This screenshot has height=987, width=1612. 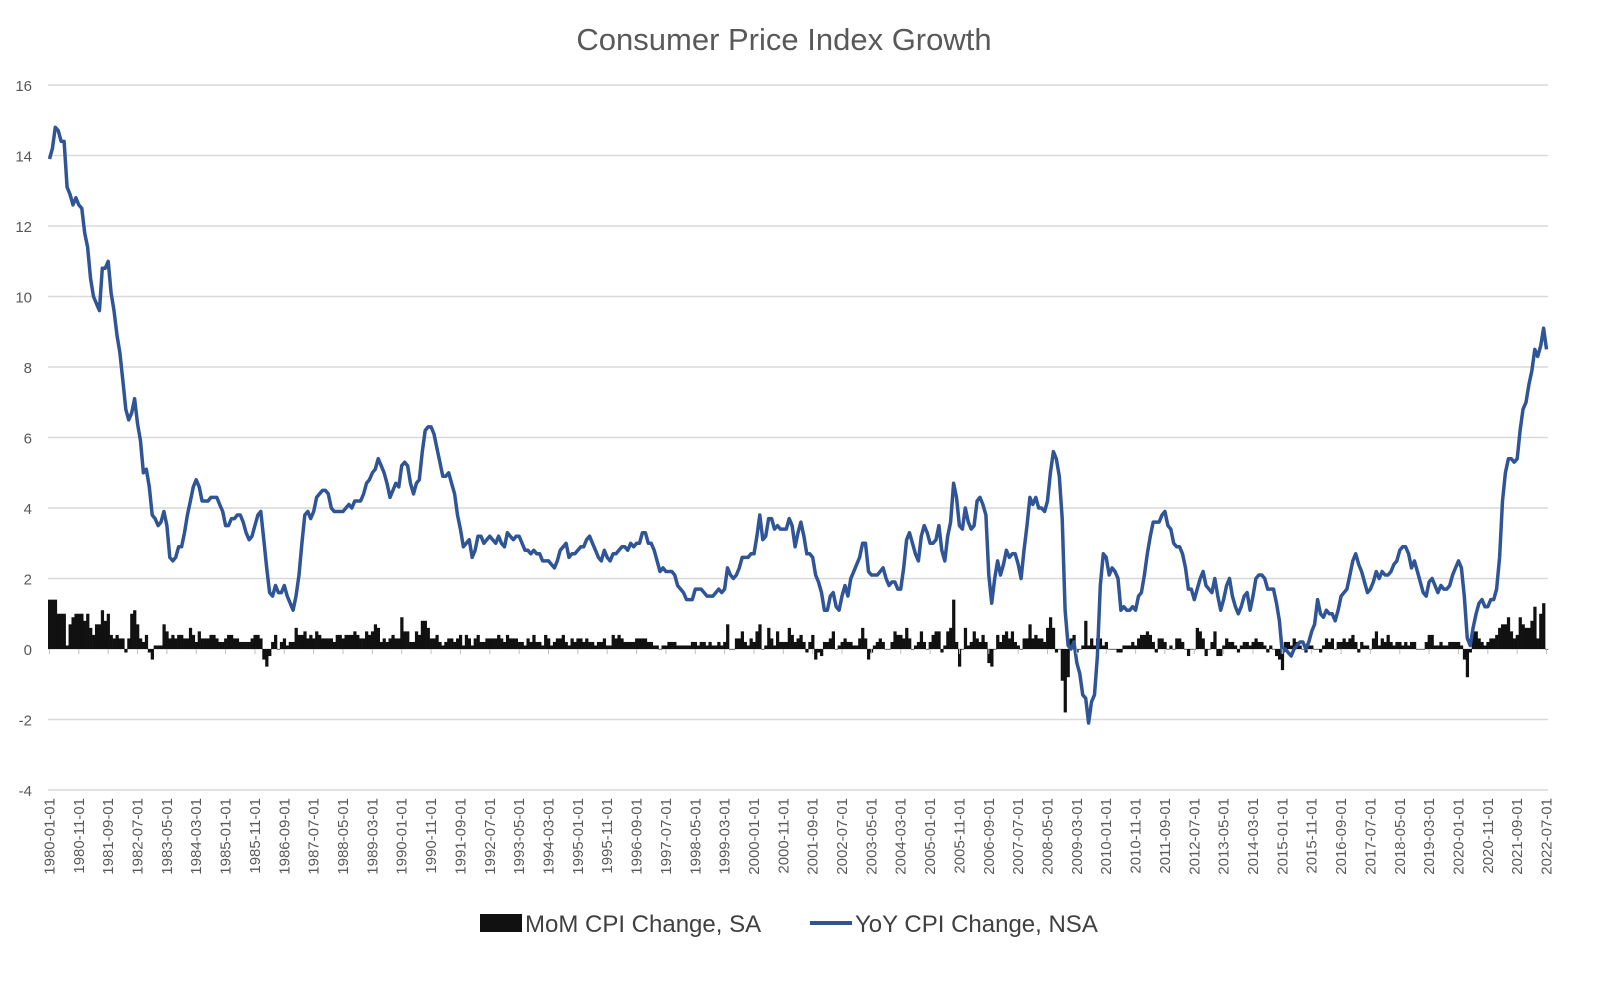 I want to click on y-tick-label: 8, so click(x=28, y=368).